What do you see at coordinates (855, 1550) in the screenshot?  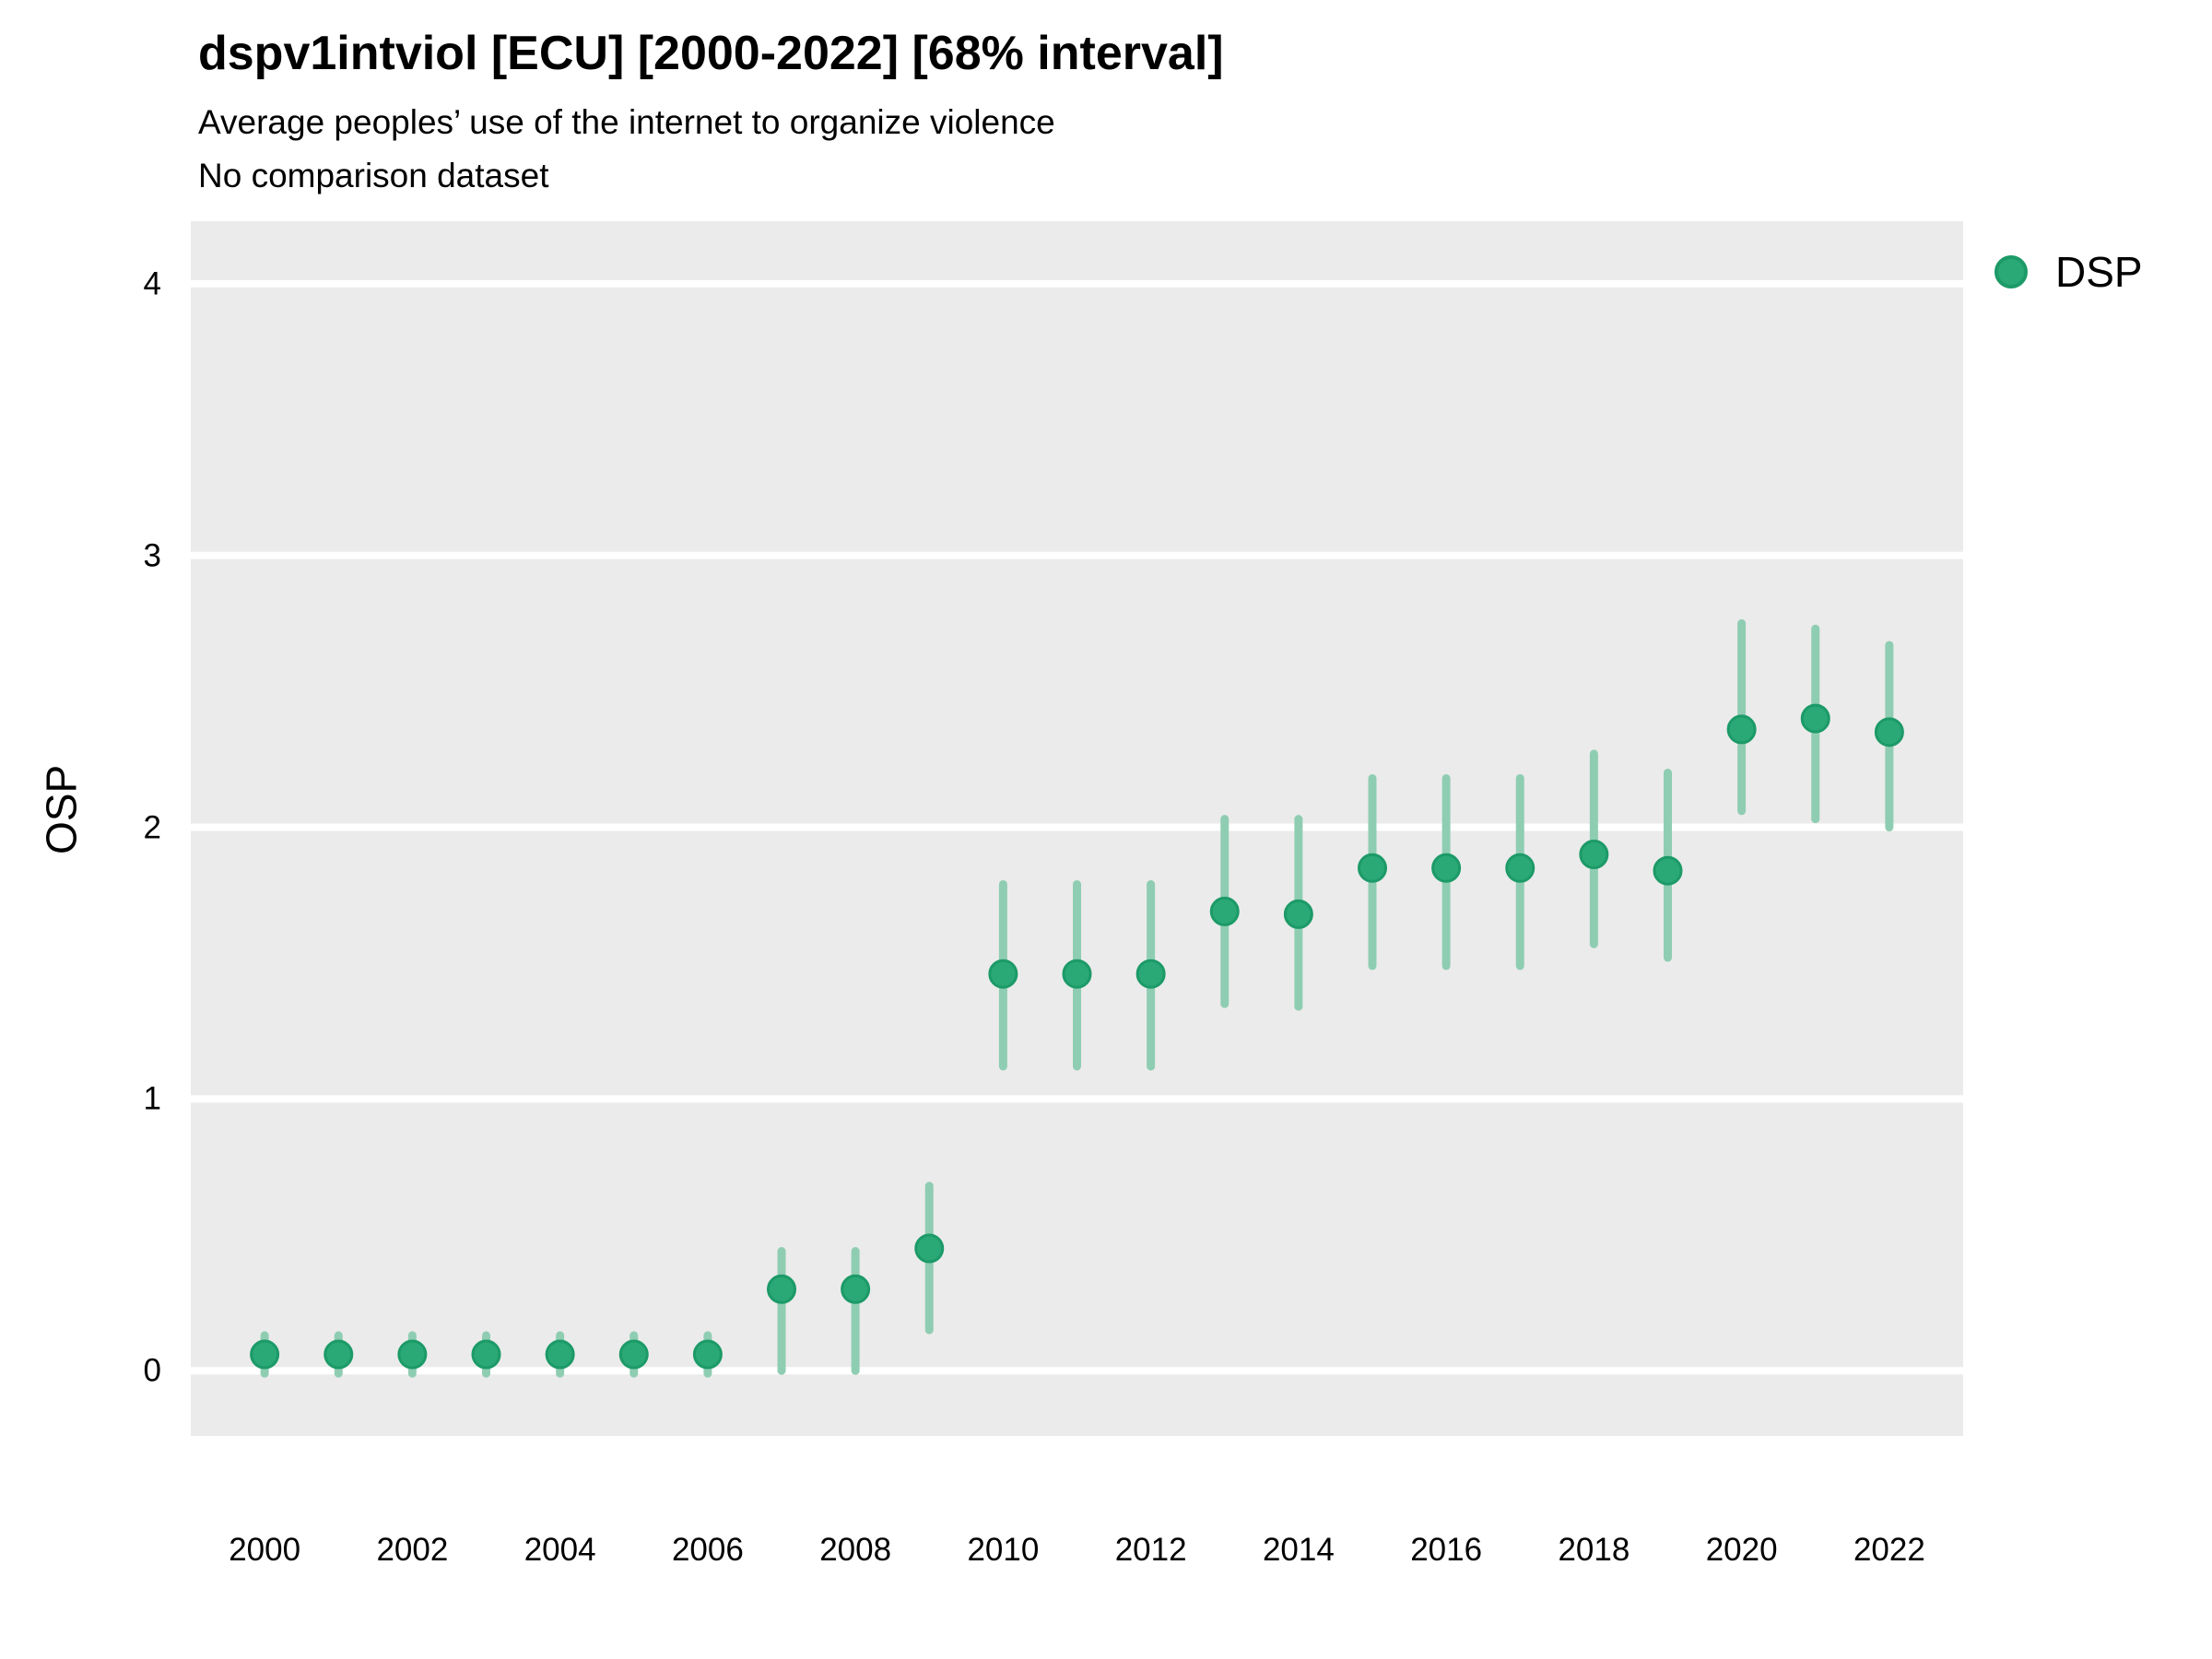 I see `x-tick-label-2008: 2008` at bounding box center [855, 1550].